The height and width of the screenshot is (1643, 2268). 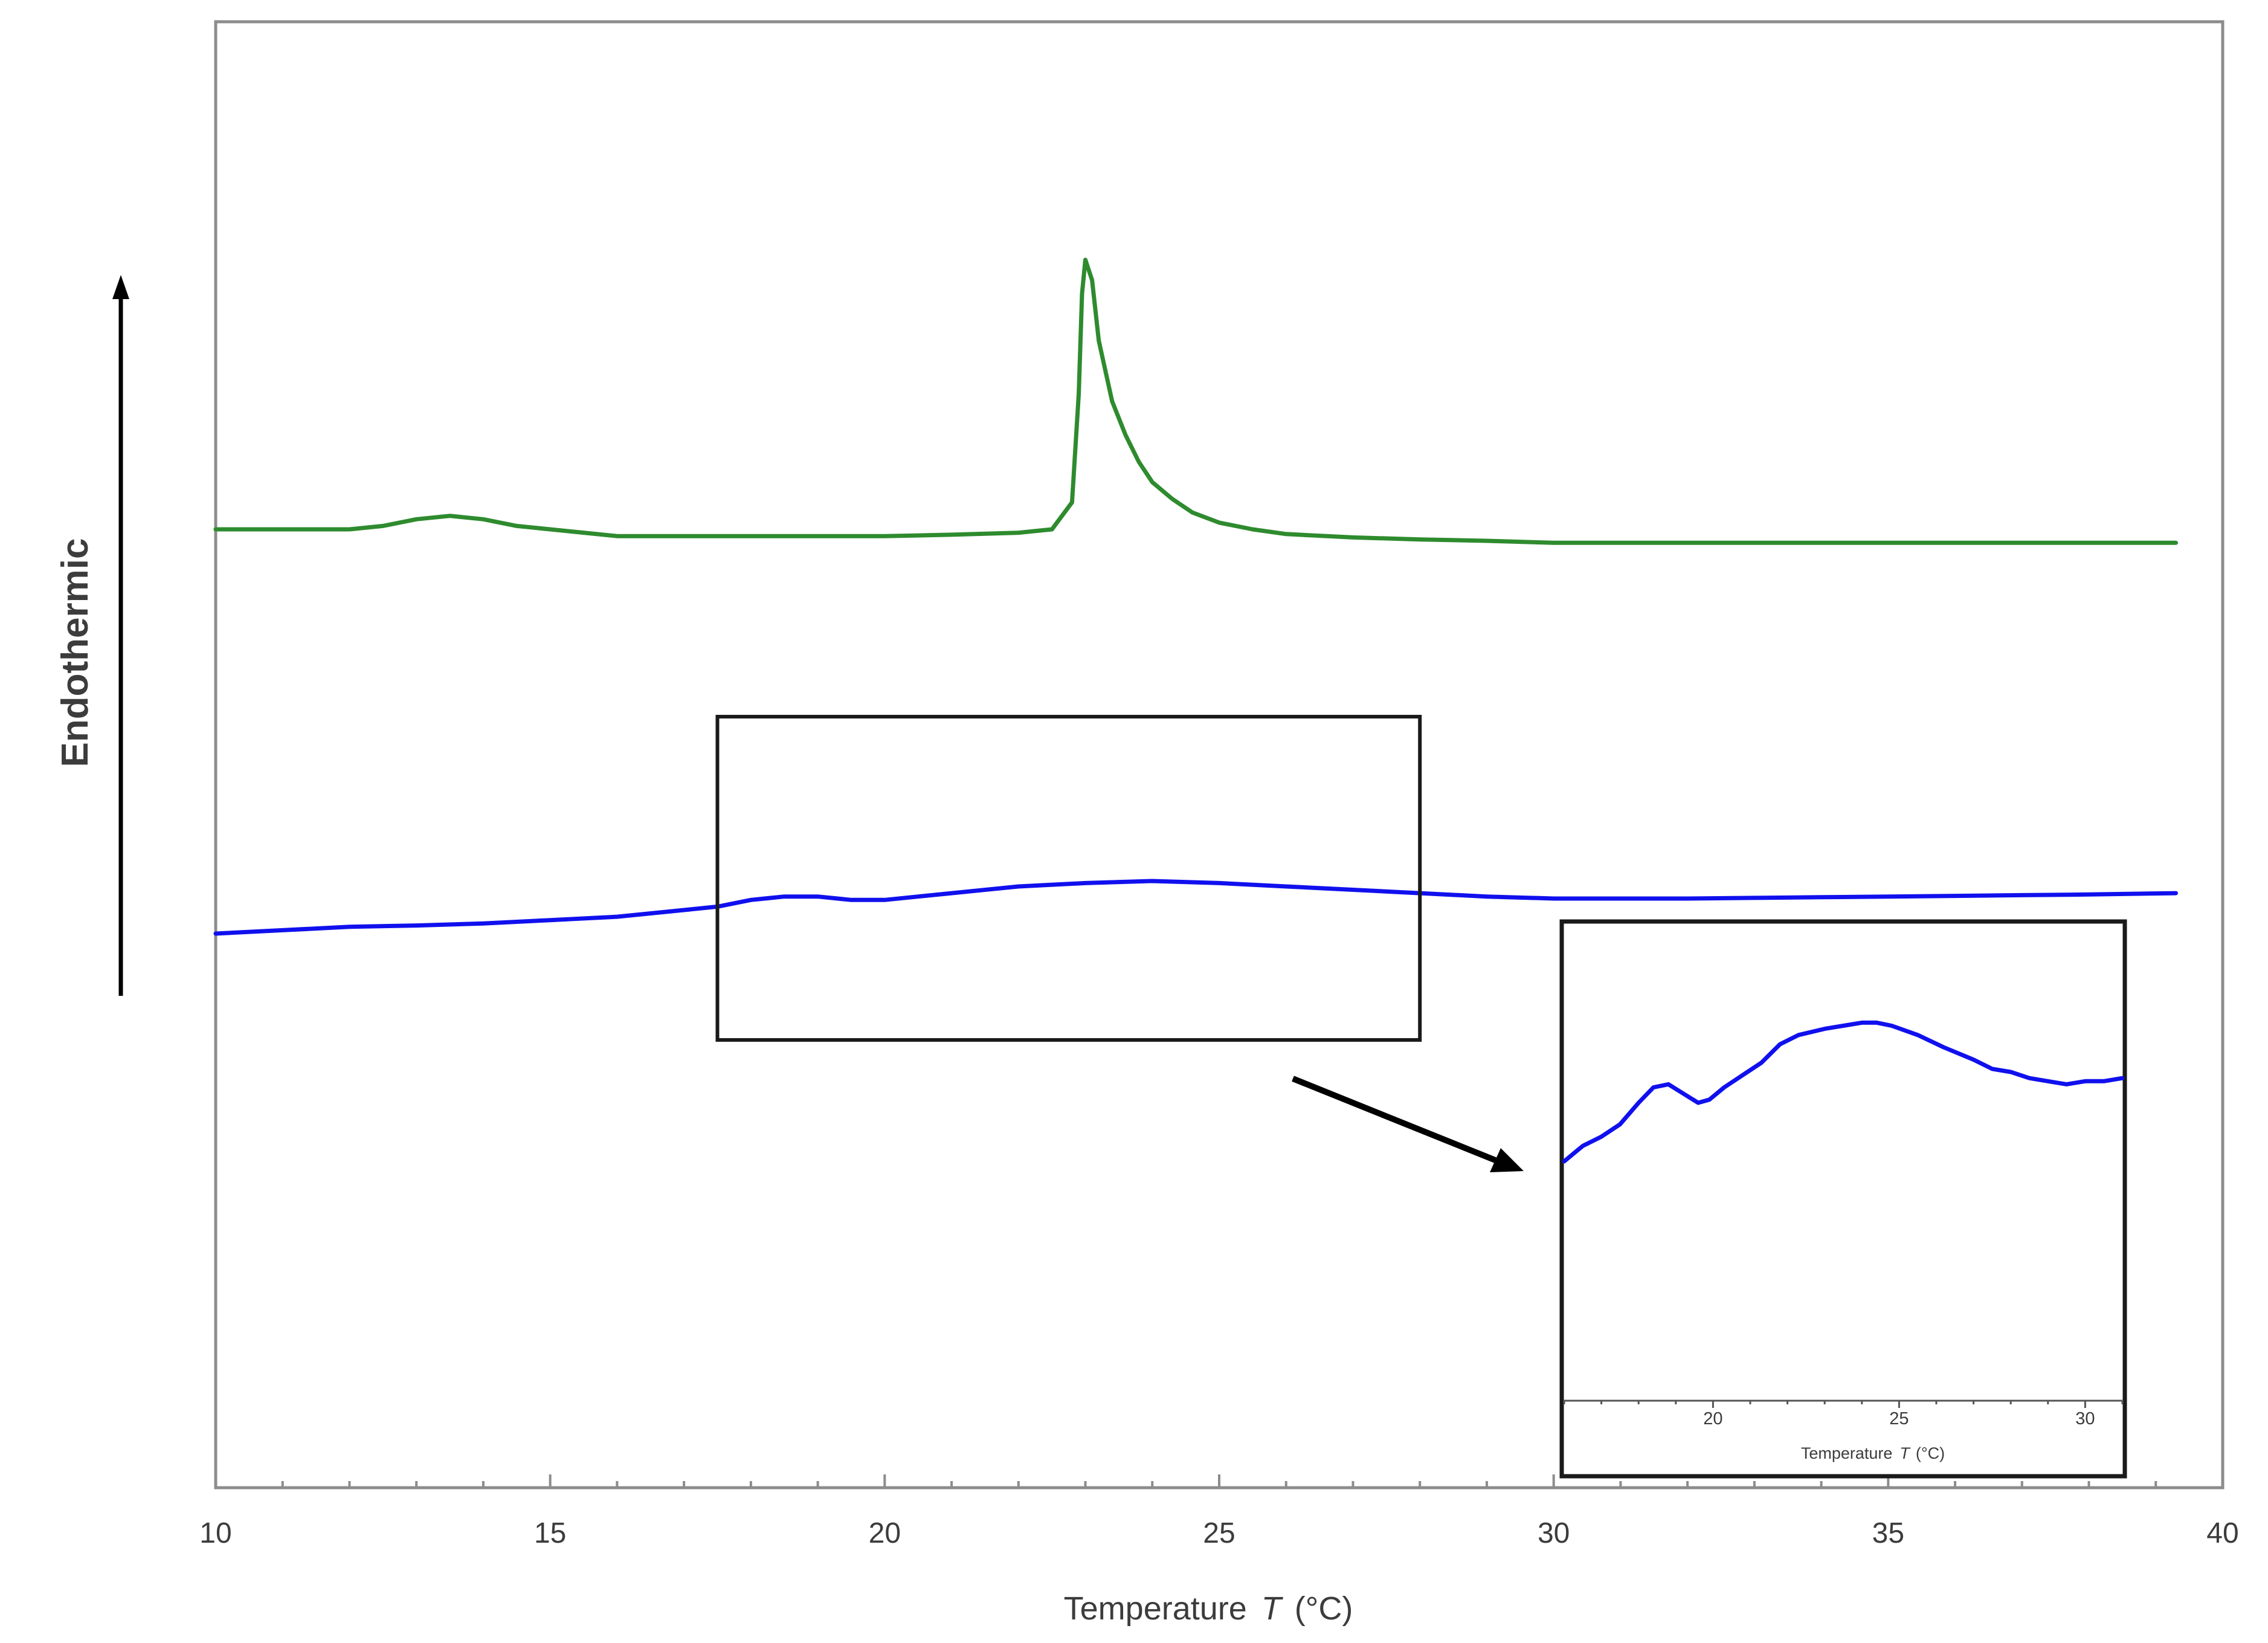 I want to click on inset-tick-label: 30, so click(x=2085, y=1418).